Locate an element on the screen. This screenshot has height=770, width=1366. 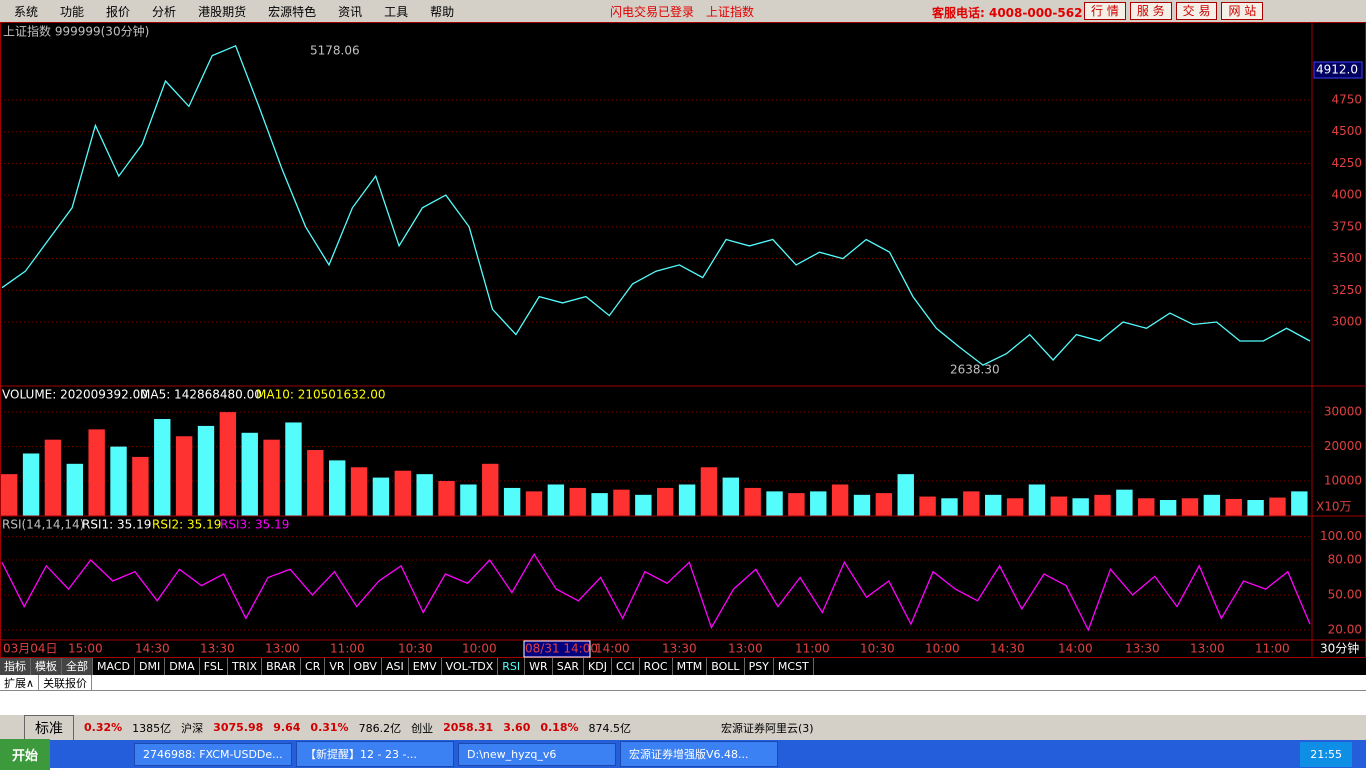
y-tick-label: 50.00 is located at coordinates (1345, 594).